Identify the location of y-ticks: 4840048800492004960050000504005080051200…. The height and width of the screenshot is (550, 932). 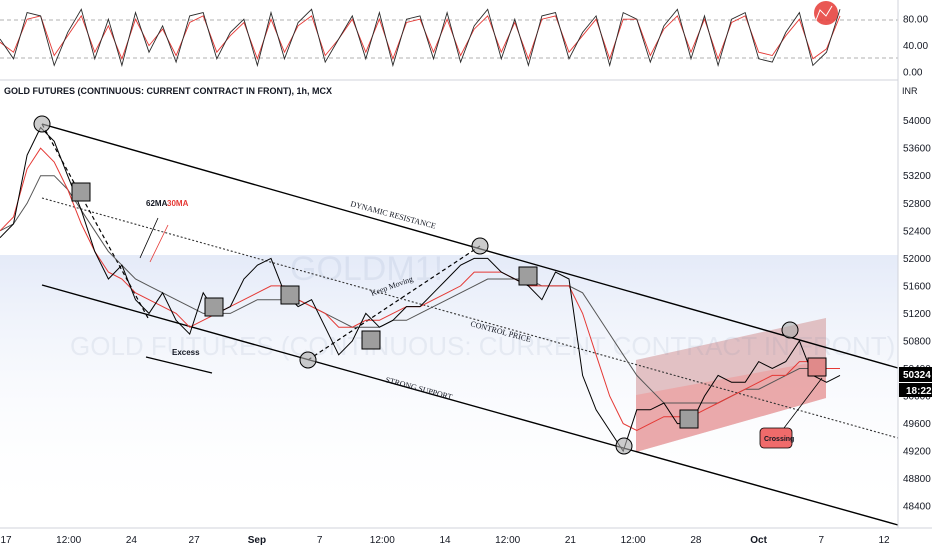
(917, 314).